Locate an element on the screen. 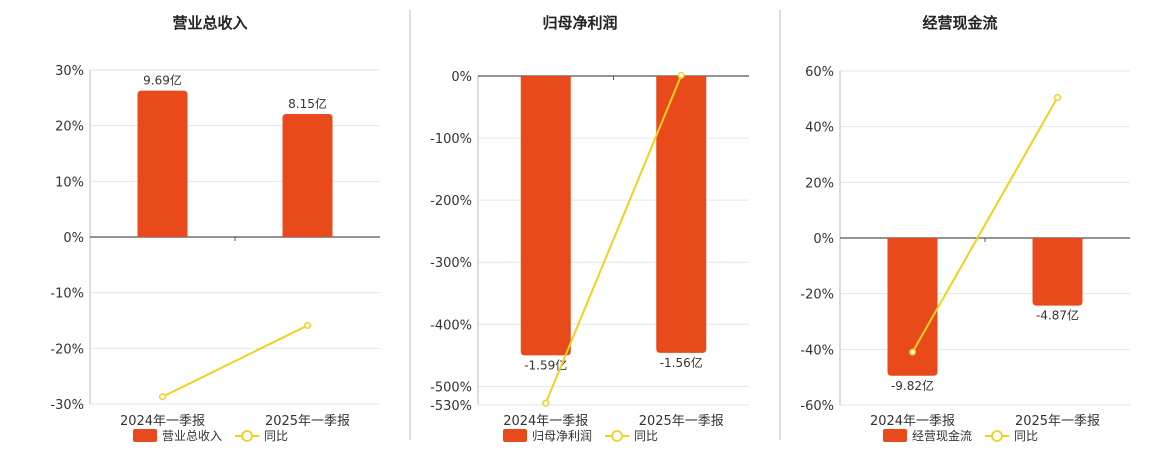  chart-title: 营业总收入 is located at coordinates (209, 23).